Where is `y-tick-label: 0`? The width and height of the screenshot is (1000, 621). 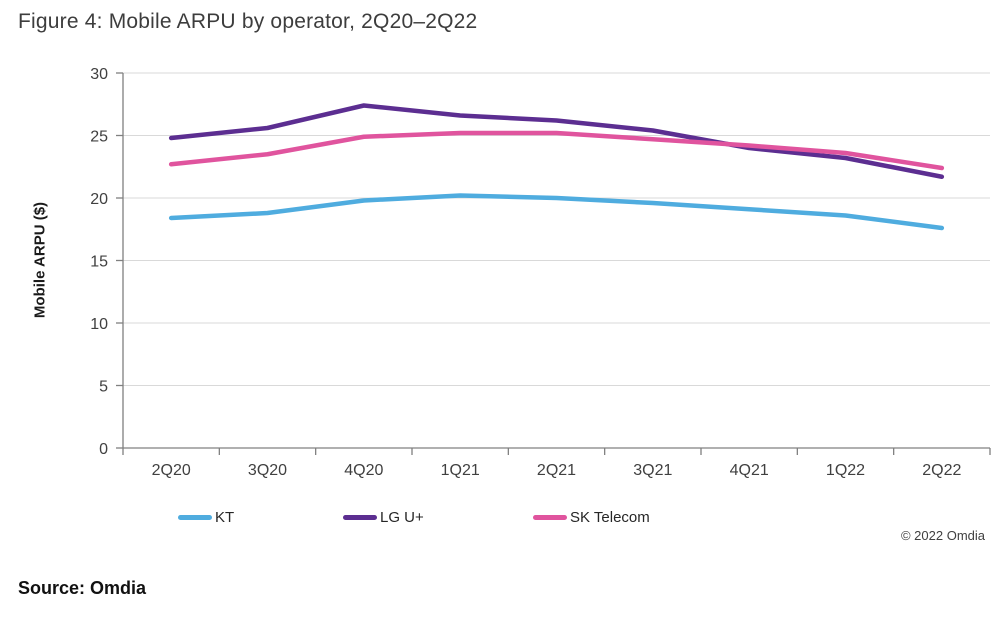 y-tick-label: 0 is located at coordinates (103, 449).